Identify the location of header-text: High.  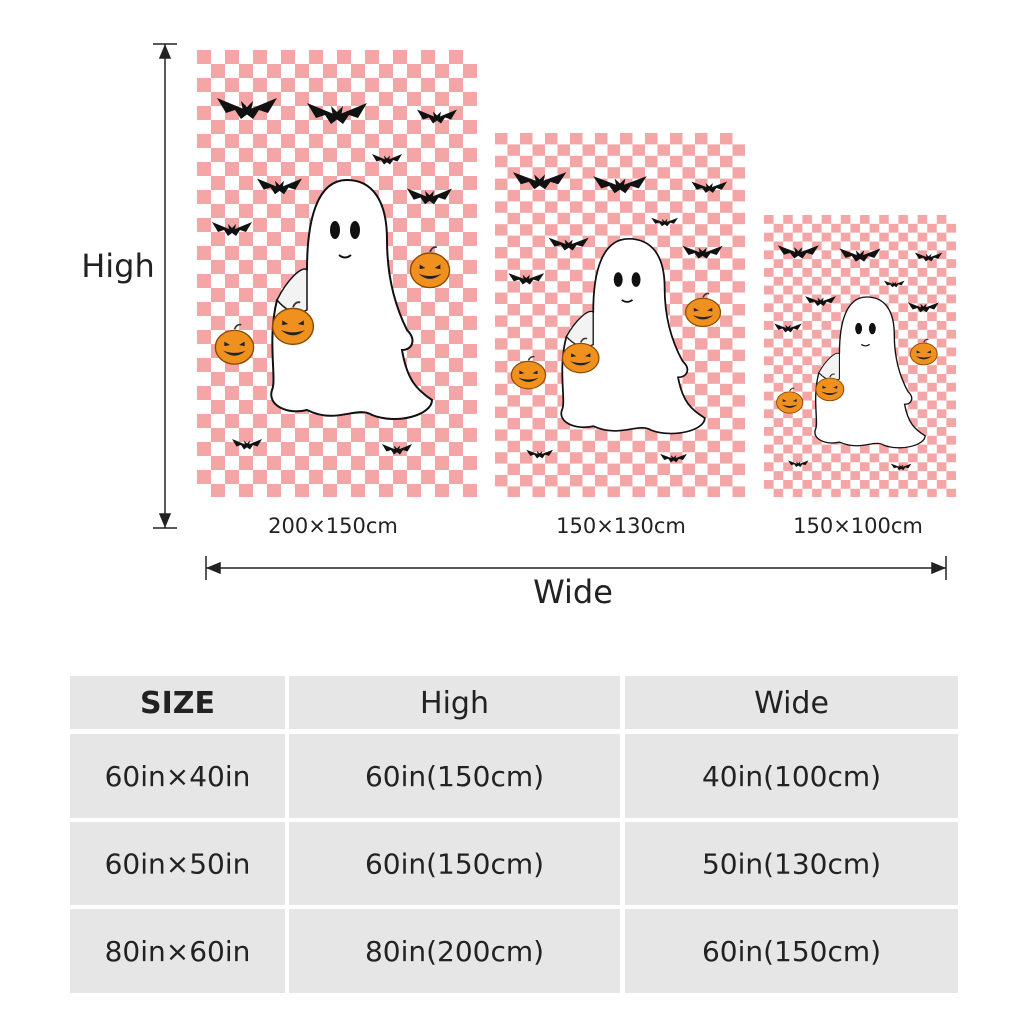
(454, 703).